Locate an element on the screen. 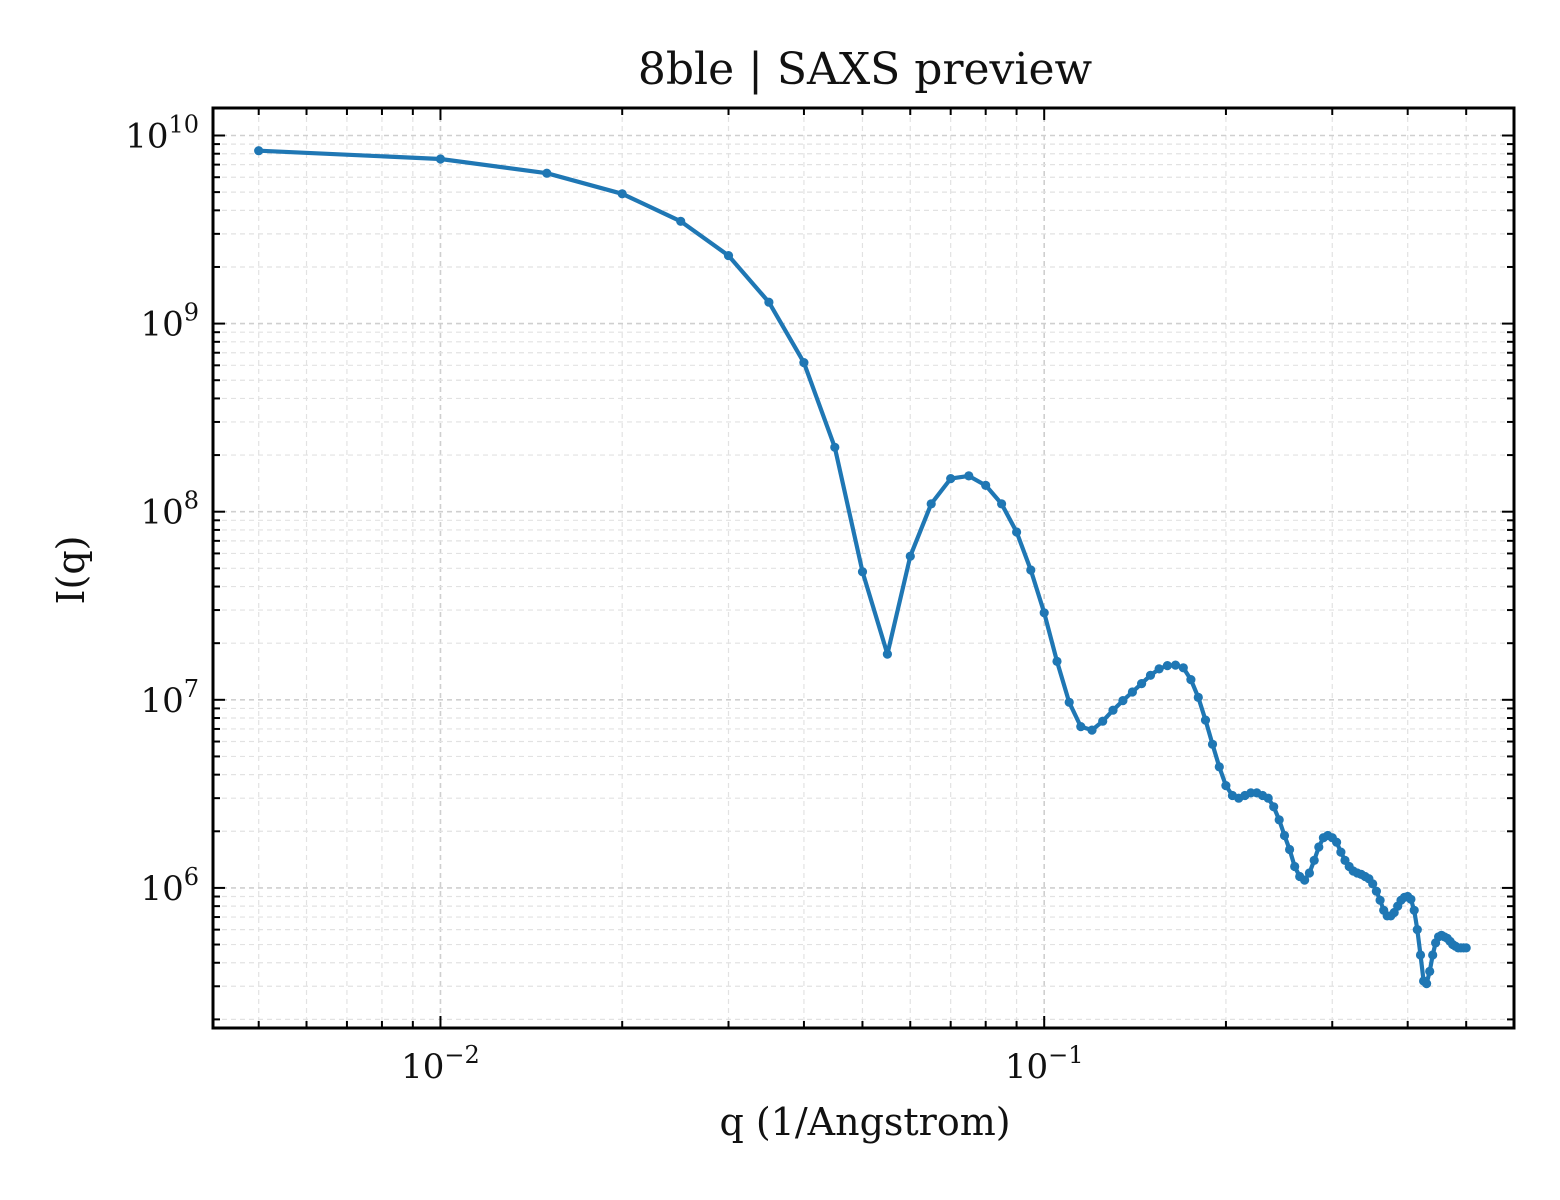  y-tick-label: 10⁸ is located at coordinates (169, 510).